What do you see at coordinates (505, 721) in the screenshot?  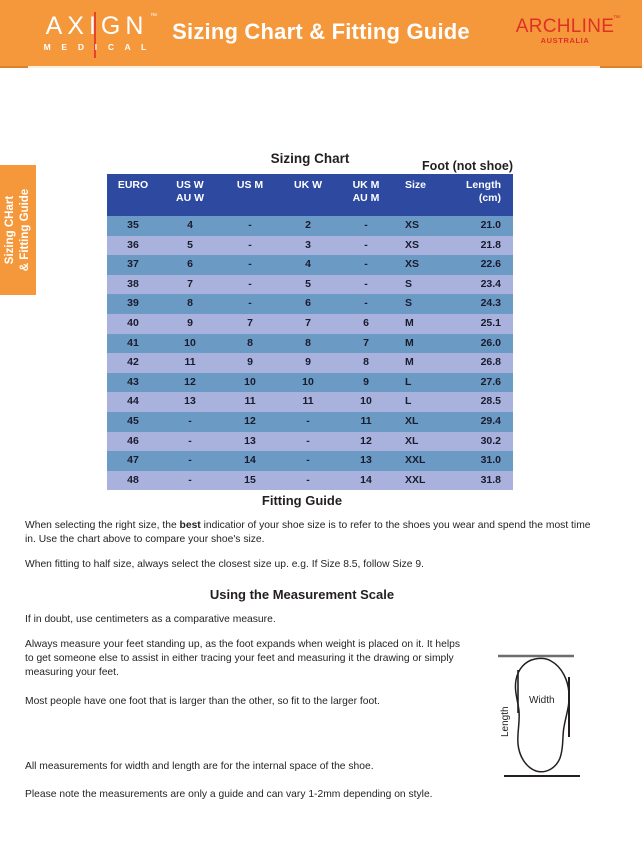 I see `diagram-length-label: Length` at bounding box center [505, 721].